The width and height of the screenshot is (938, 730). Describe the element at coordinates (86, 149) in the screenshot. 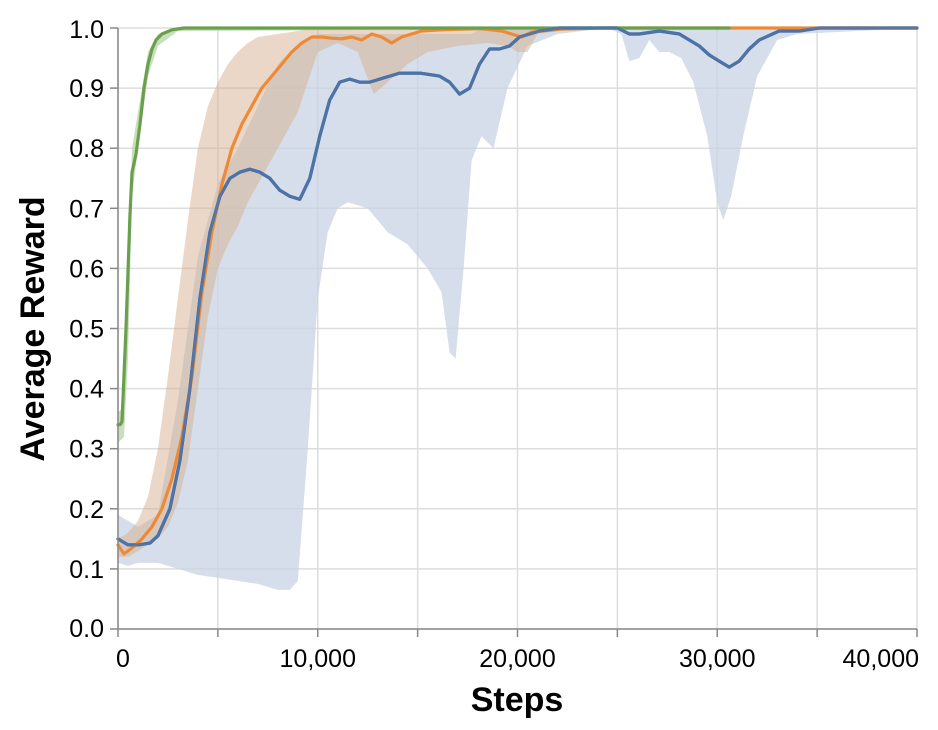

I see `y-tick-label: 0.8` at that location.